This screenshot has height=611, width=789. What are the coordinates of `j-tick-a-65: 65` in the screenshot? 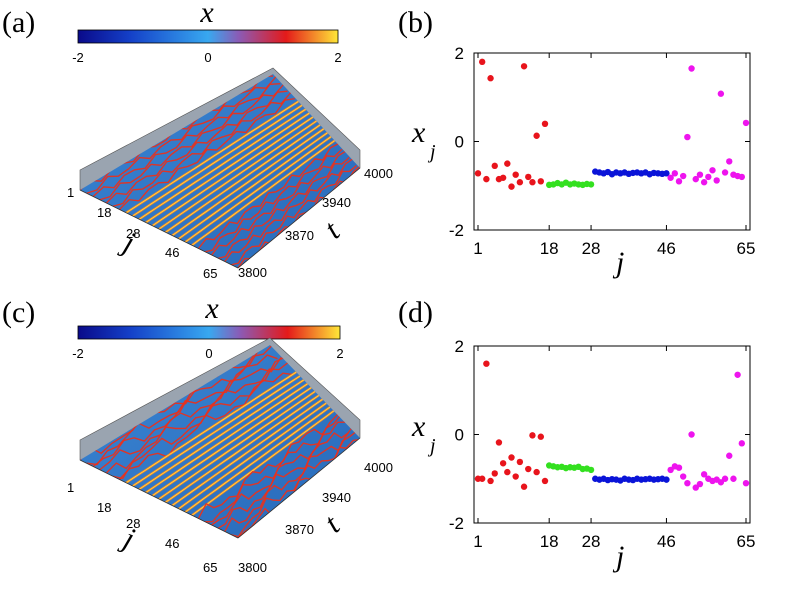 It's located at (210, 273).